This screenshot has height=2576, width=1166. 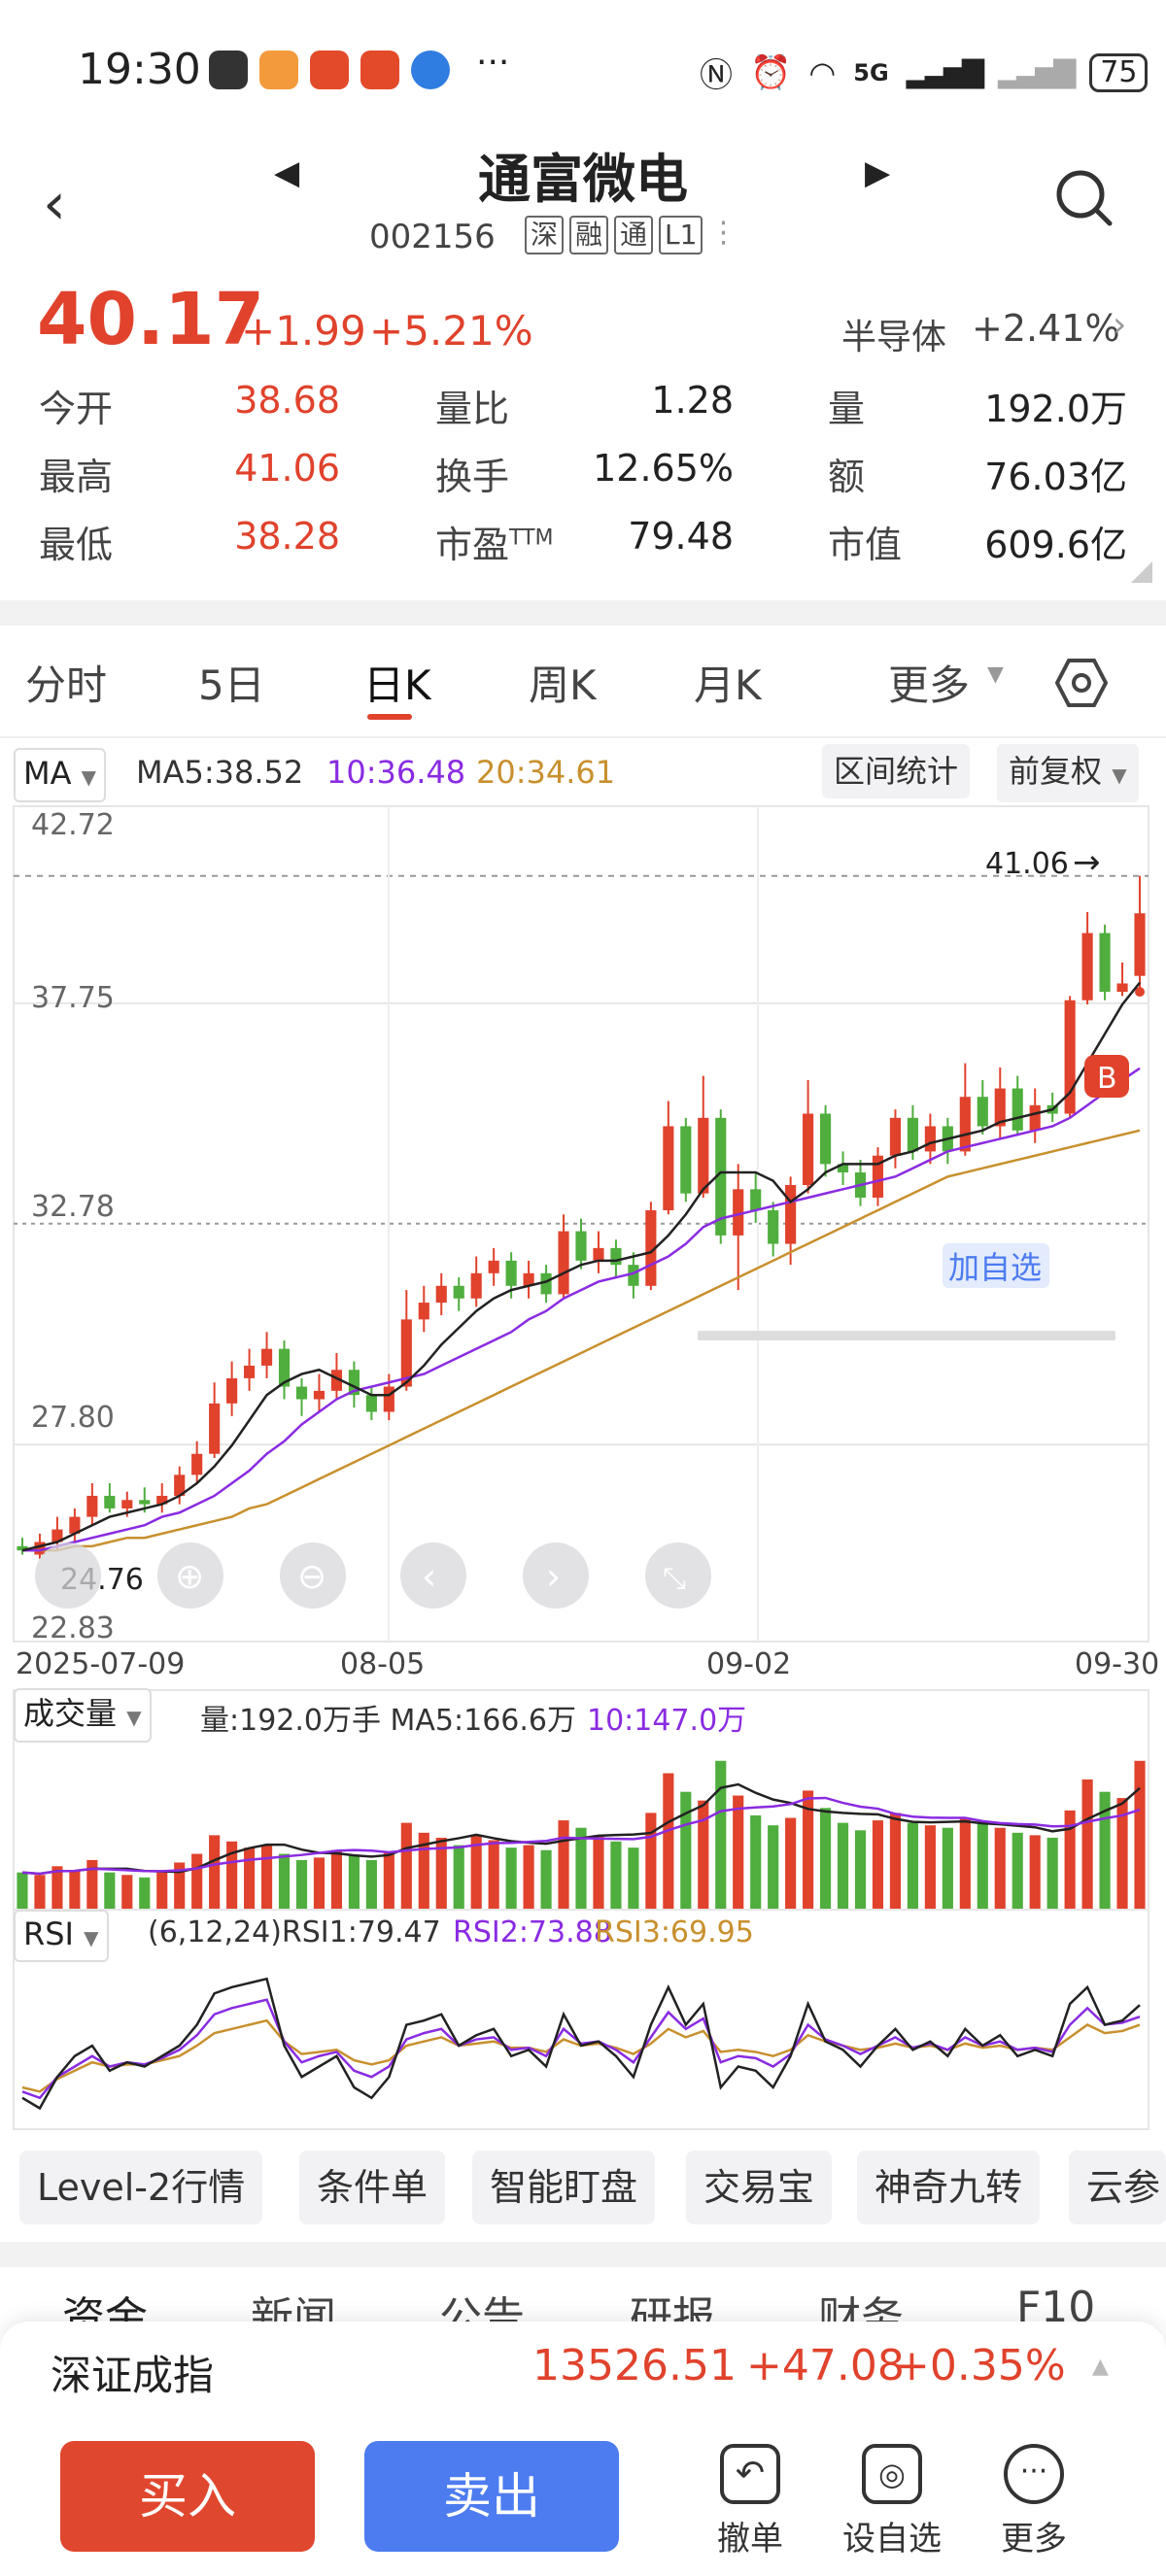 What do you see at coordinates (546, 772) in the screenshot?
I see `ma20-value: 20:34.61` at bounding box center [546, 772].